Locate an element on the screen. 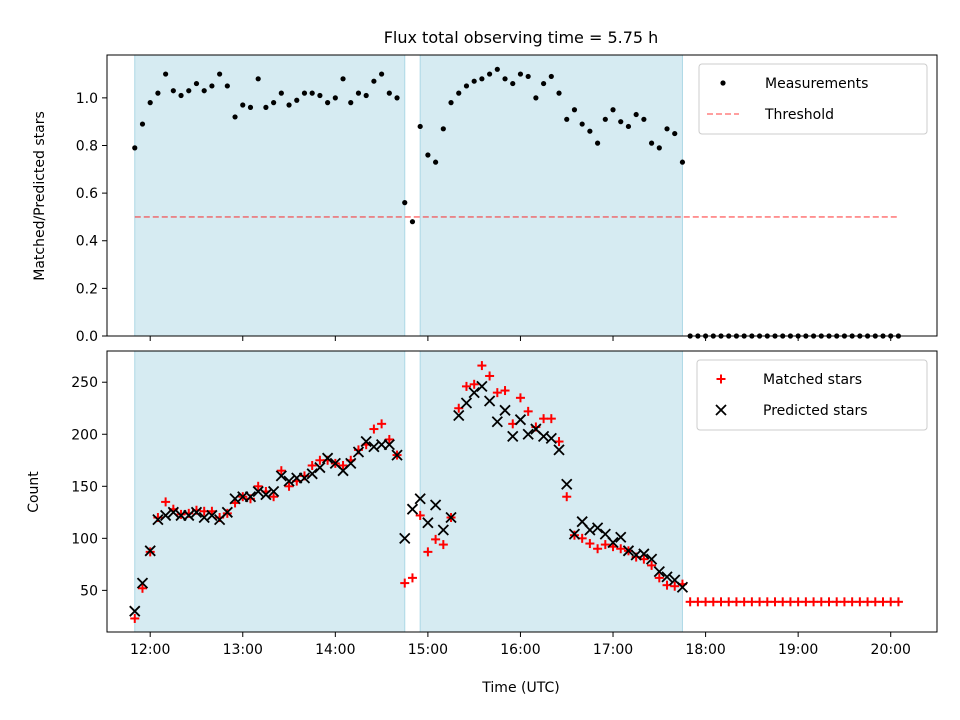 The image size is (960, 720). legend-marker-x-b is located at coordinates (721, 410).